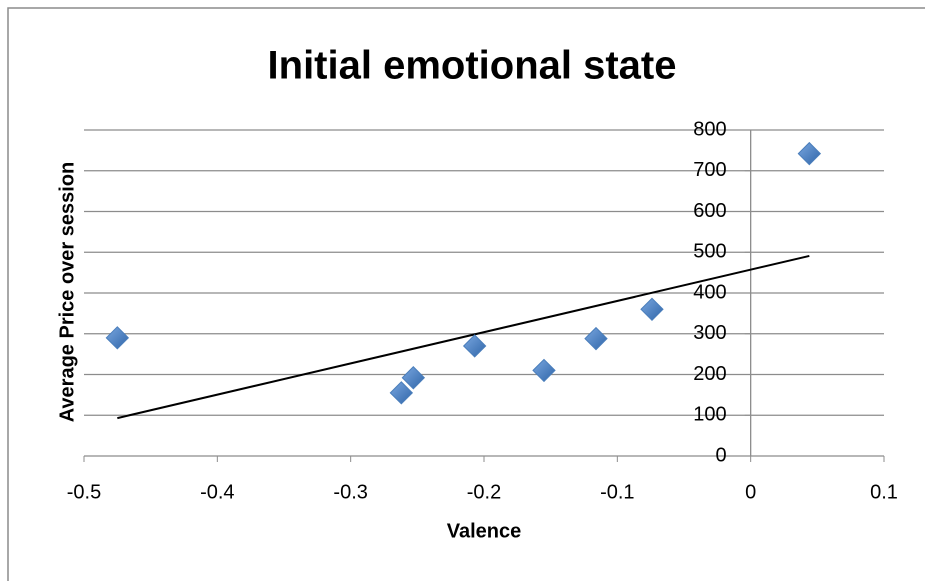 The image size is (925, 581). Describe the element at coordinates (721, 455) in the screenshot. I see `y-tick-label: 0` at that location.